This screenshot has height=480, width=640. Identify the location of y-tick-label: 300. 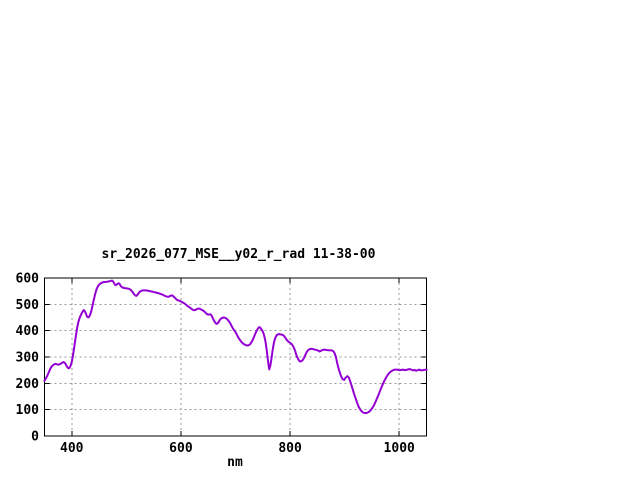
(28, 358).